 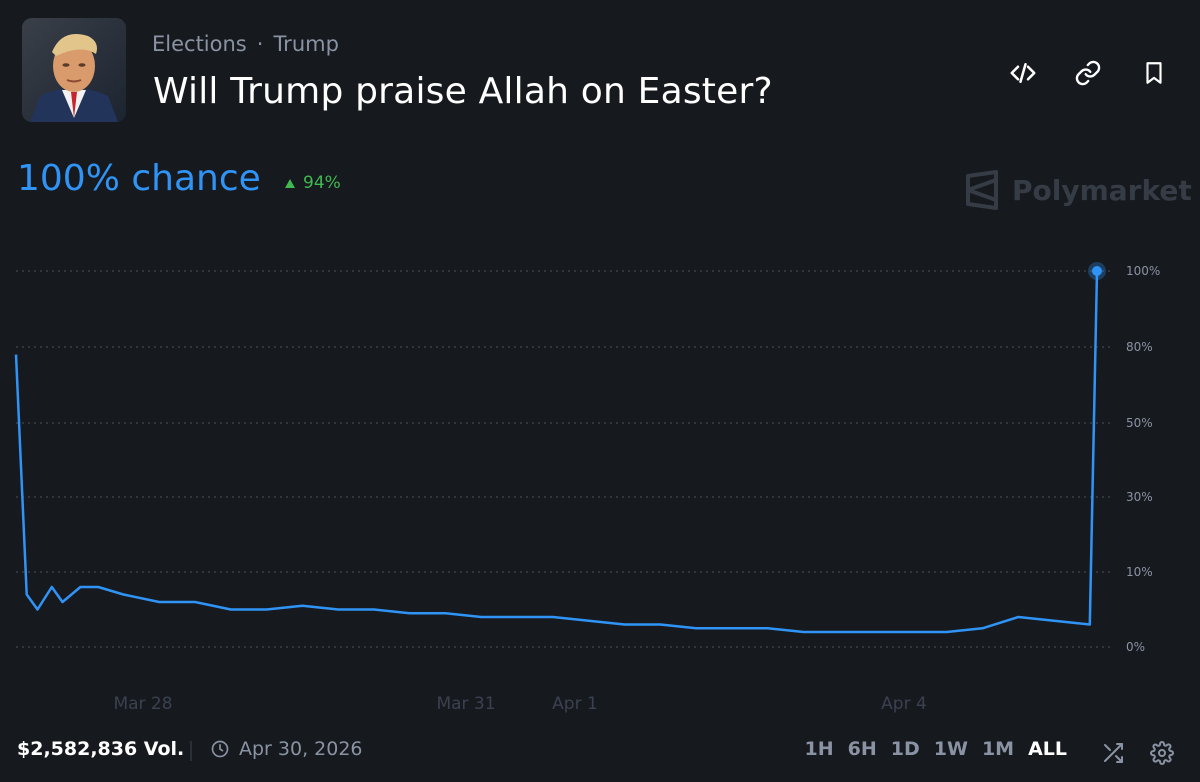 What do you see at coordinates (220, 749) in the screenshot?
I see `clock-icon` at bounding box center [220, 749].